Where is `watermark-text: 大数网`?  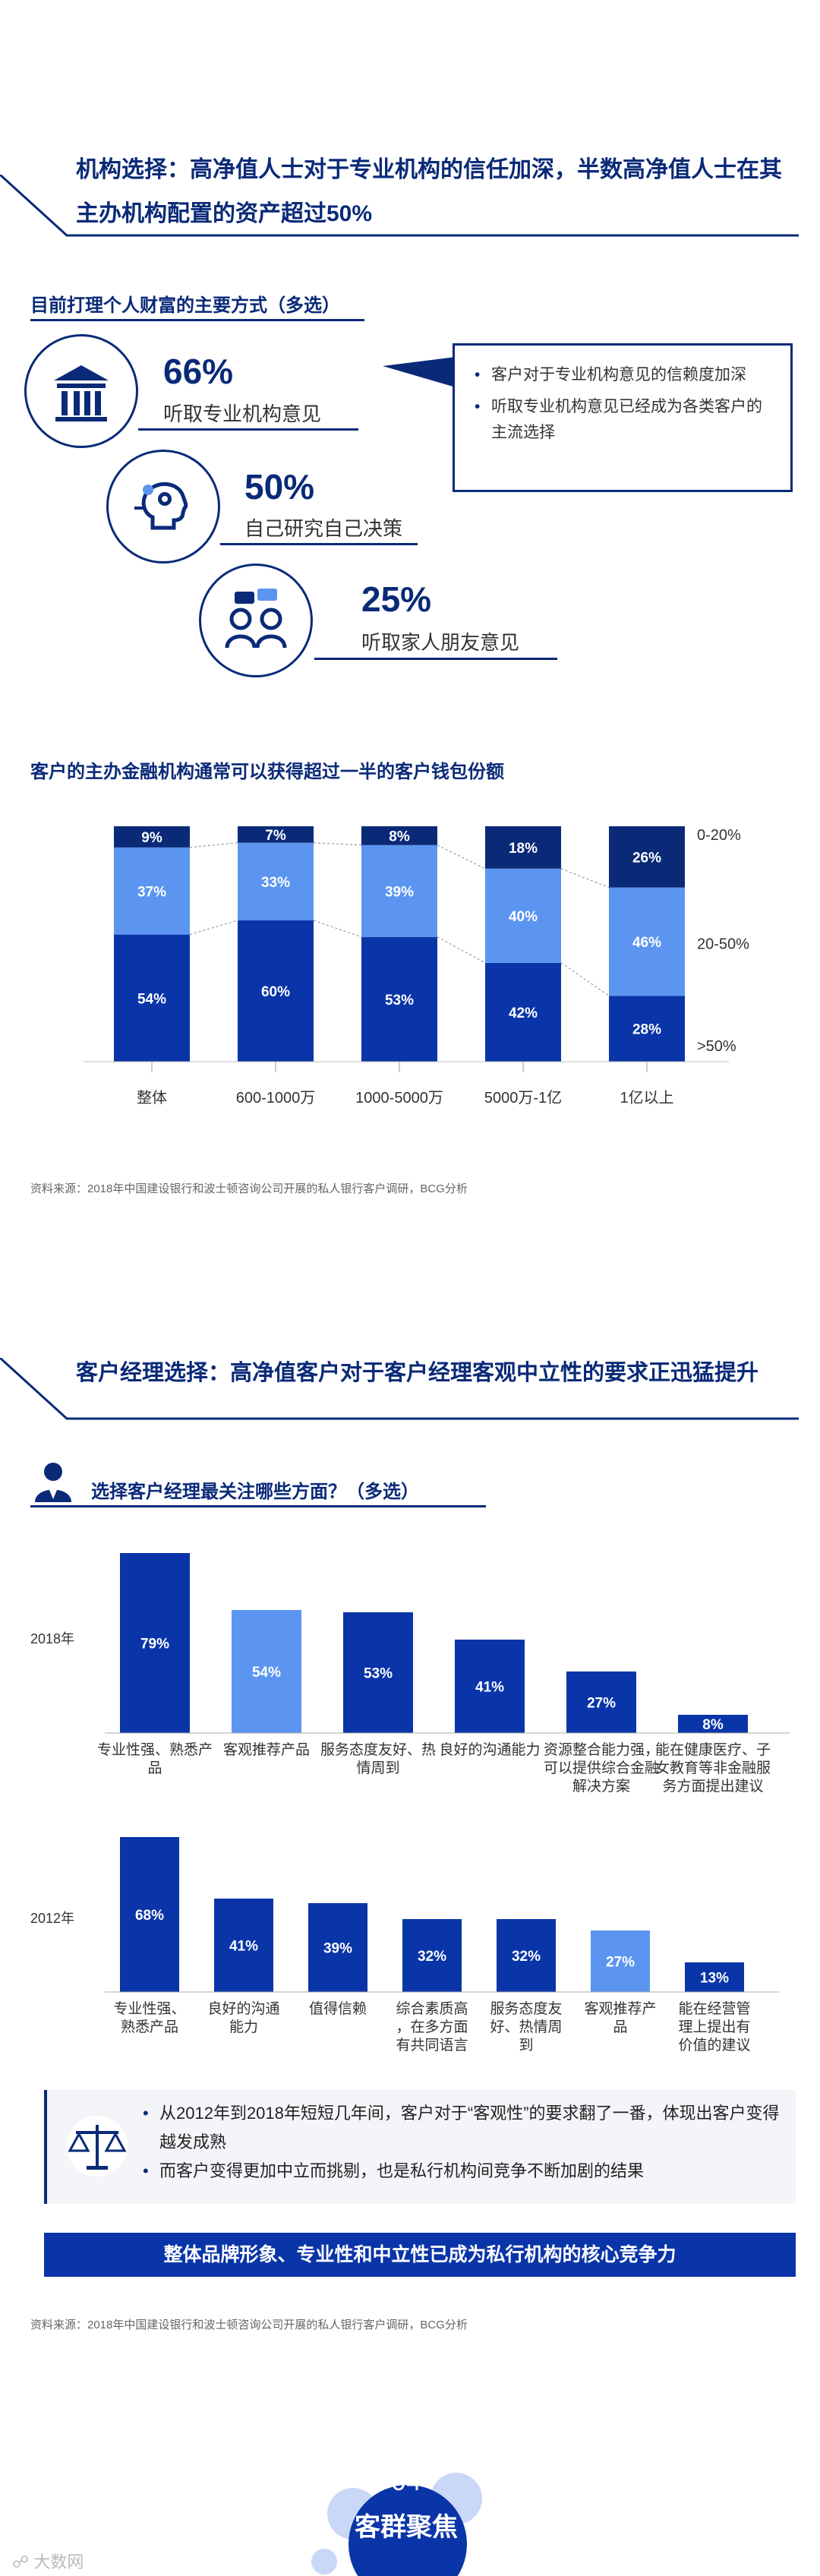
watermark-text: 大数网 is located at coordinates (58, 2561).